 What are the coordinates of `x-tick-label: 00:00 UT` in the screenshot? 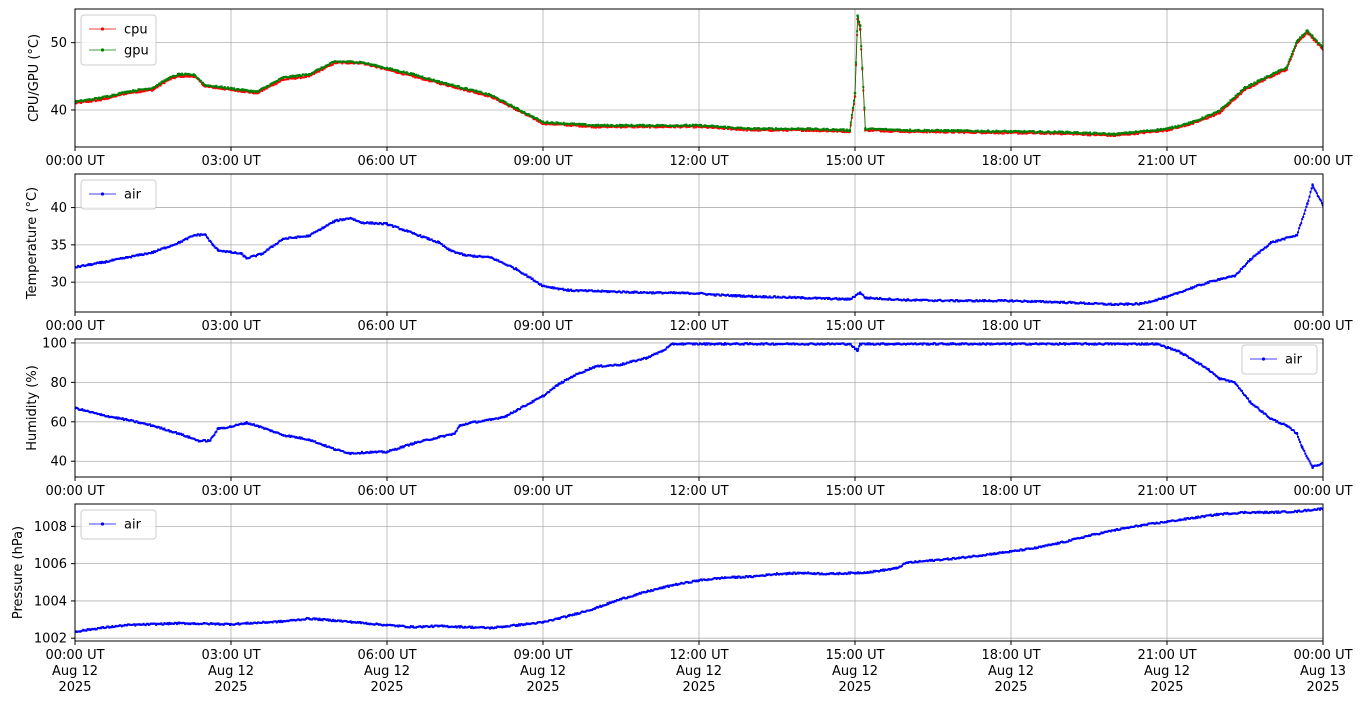 It's located at (74, 491).